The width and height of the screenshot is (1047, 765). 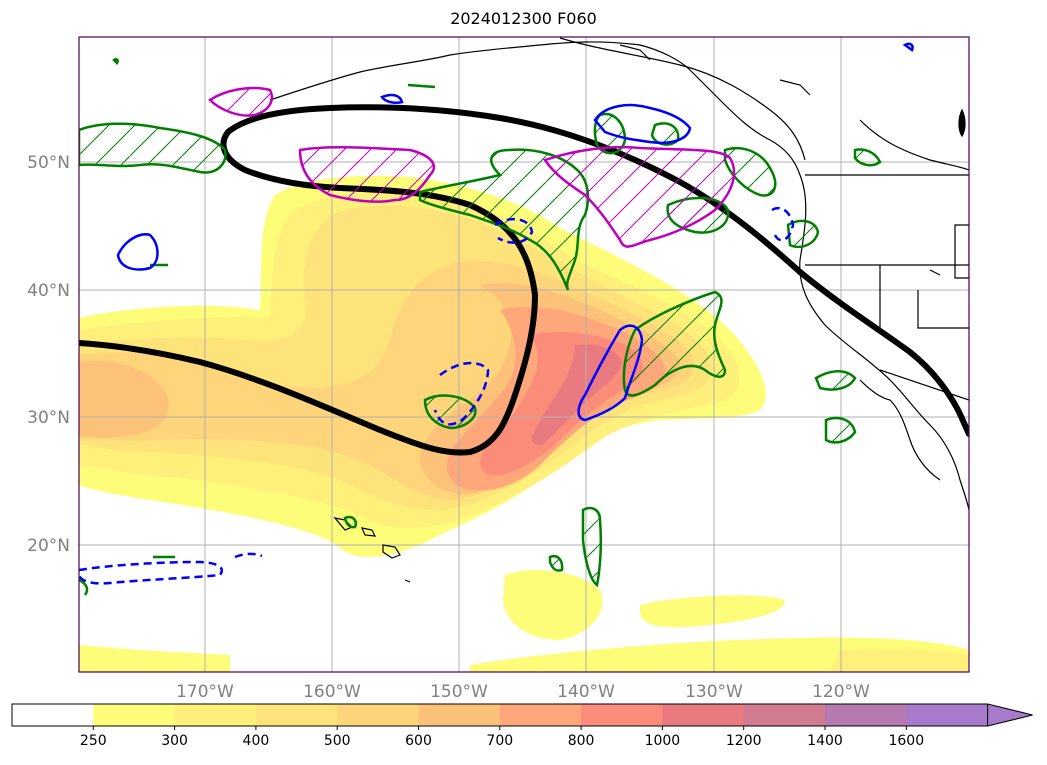 I want to click on colorbar-tick-label: 1400, so click(x=825, y=741).